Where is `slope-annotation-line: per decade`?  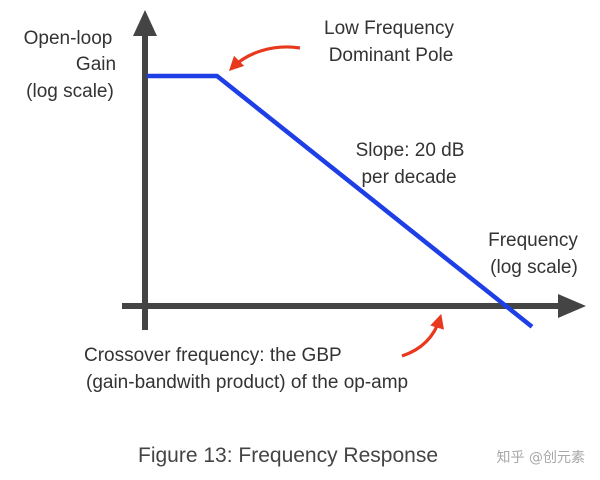
slope-annotation-line: per decade is located at coordinates (408, 177).